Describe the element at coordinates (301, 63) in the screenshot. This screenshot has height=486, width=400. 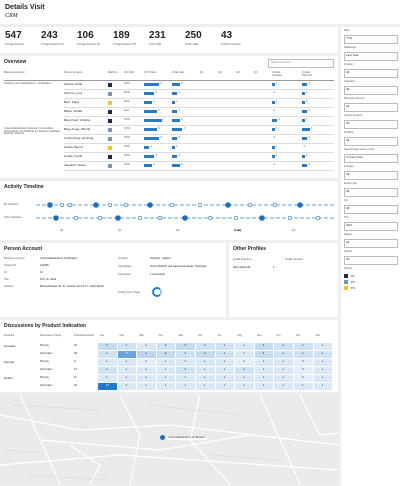
I see `search-box: Search Person` at that location.